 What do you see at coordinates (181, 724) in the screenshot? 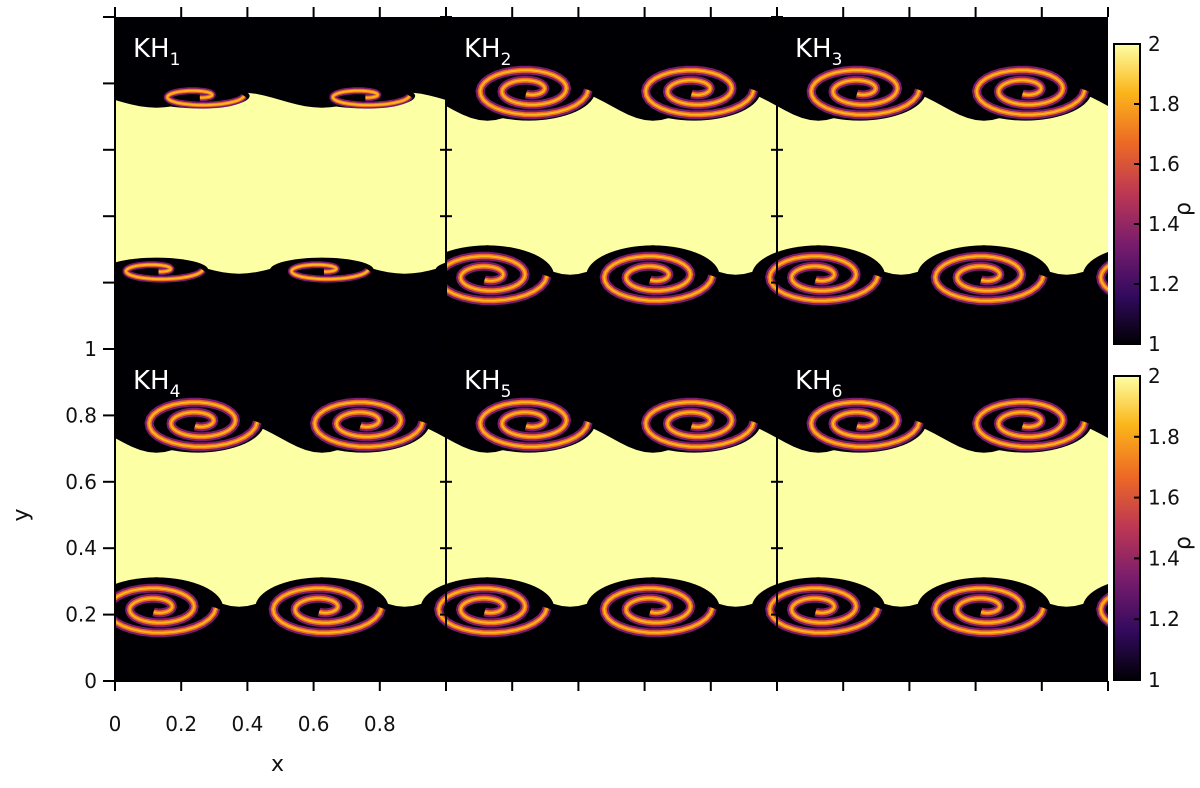
I see `x-tick-label: 0.2` at bounding box center [181, 724].